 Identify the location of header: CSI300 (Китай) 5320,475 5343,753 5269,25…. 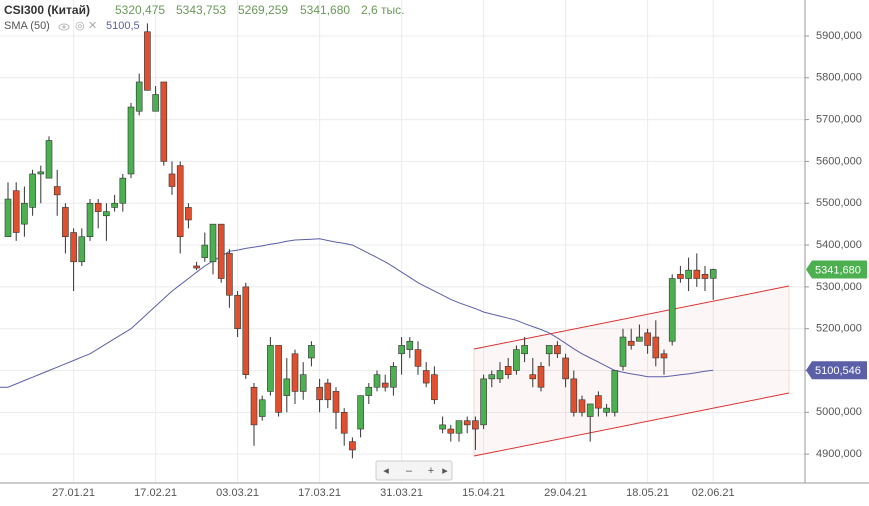
(204, 17).